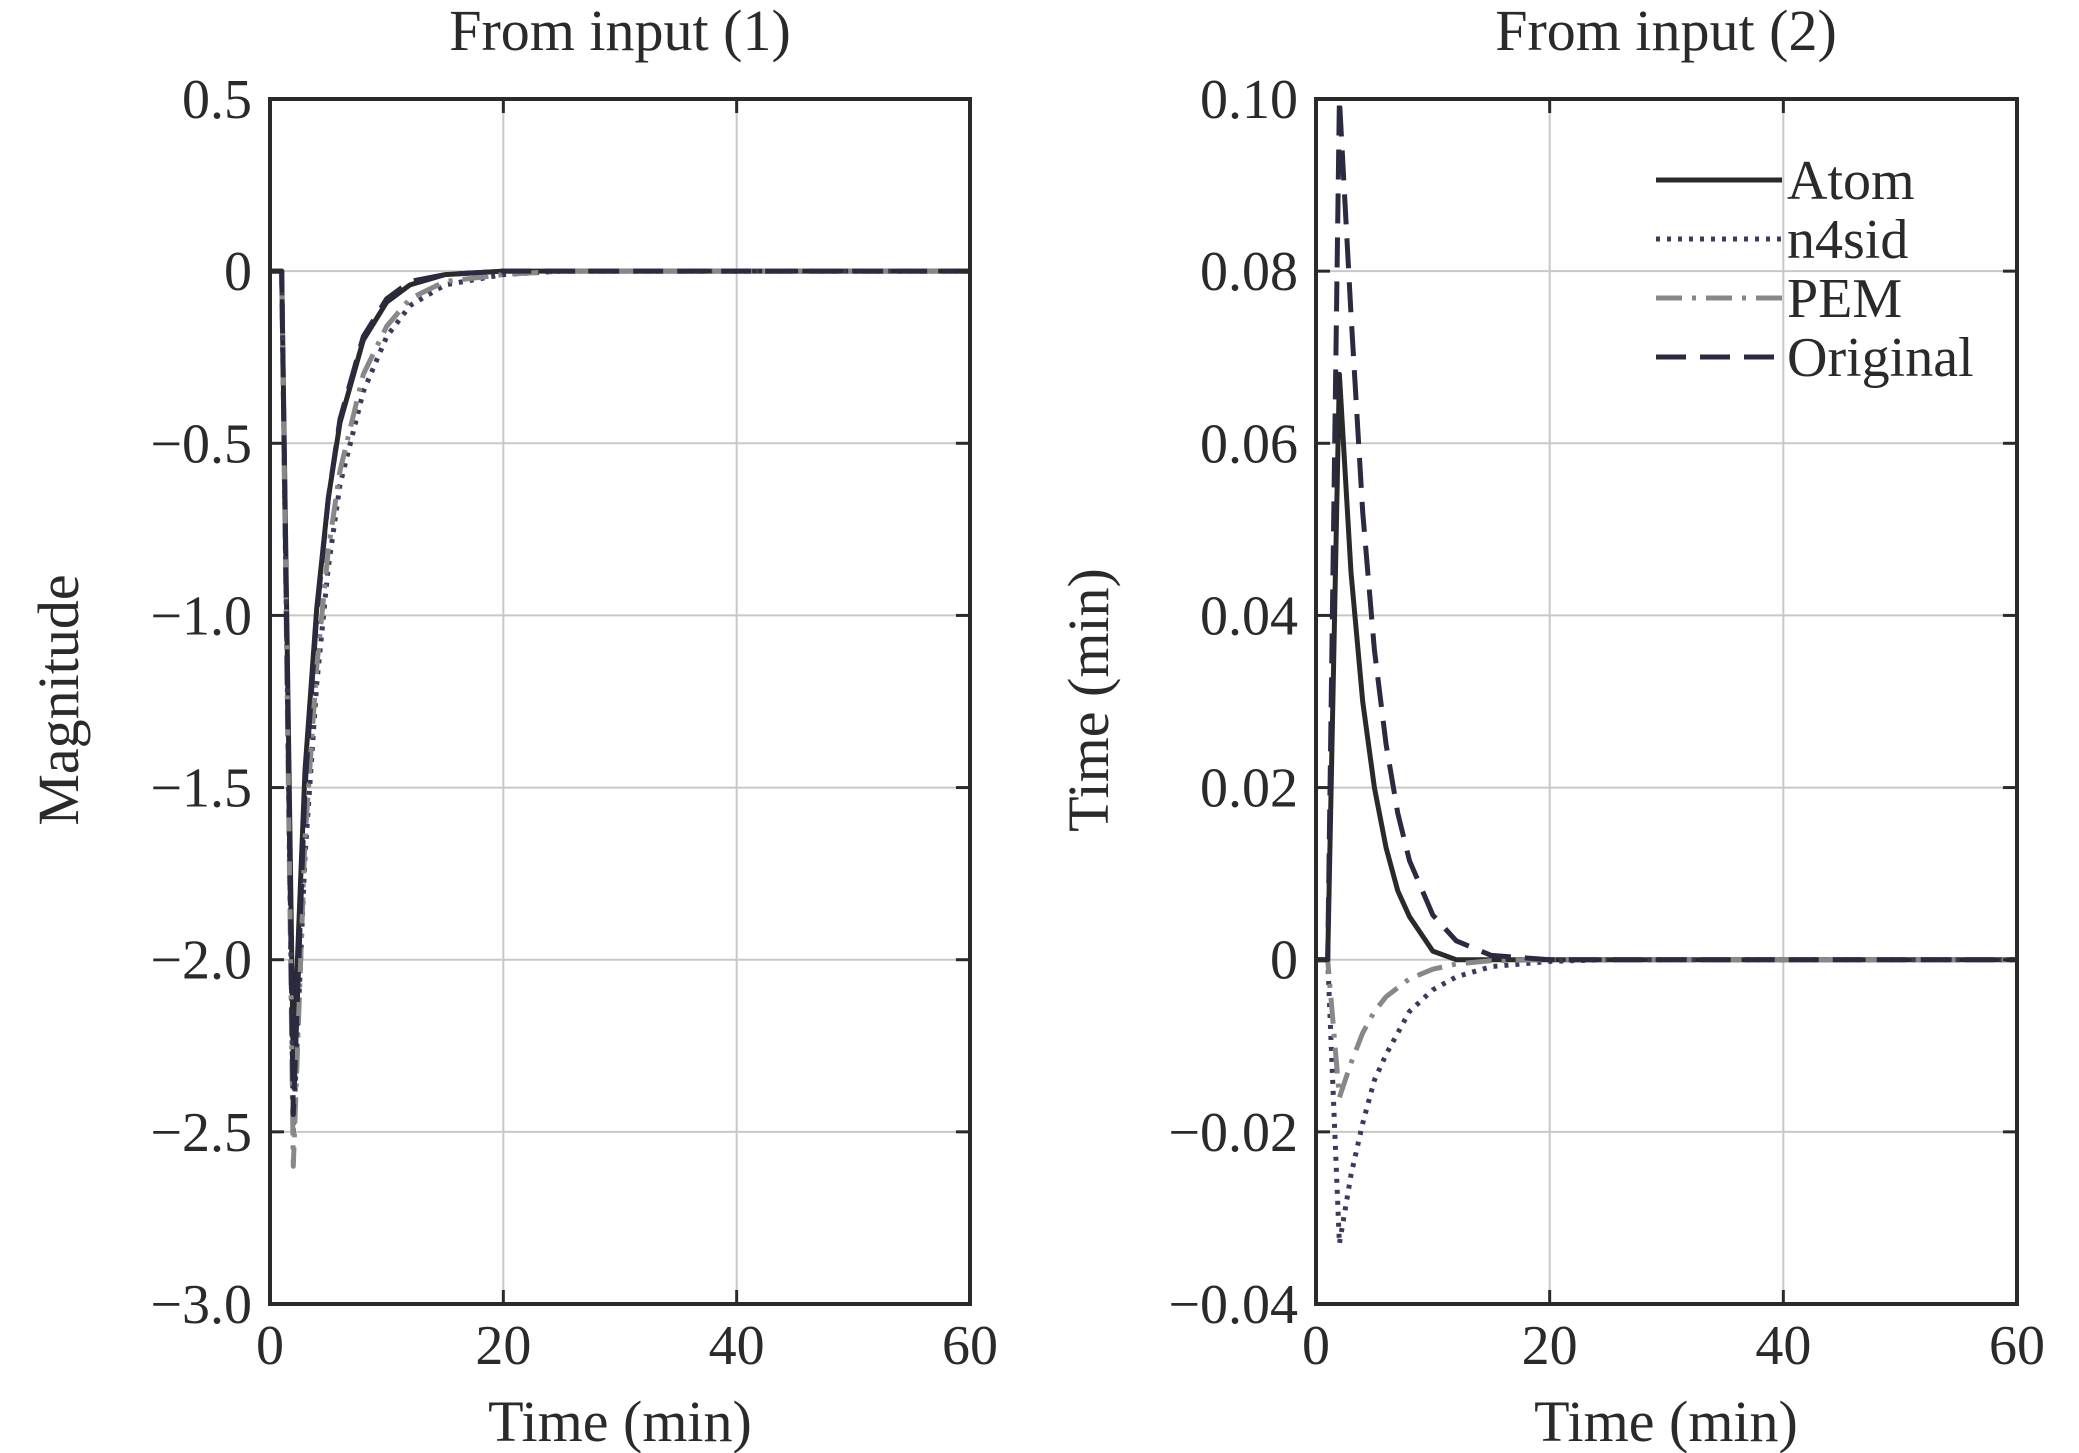  What do you see at coordinates (201, 789) in the screenshot?
I see `y-tick-label: −1.5` at bounding box center [201, 789].